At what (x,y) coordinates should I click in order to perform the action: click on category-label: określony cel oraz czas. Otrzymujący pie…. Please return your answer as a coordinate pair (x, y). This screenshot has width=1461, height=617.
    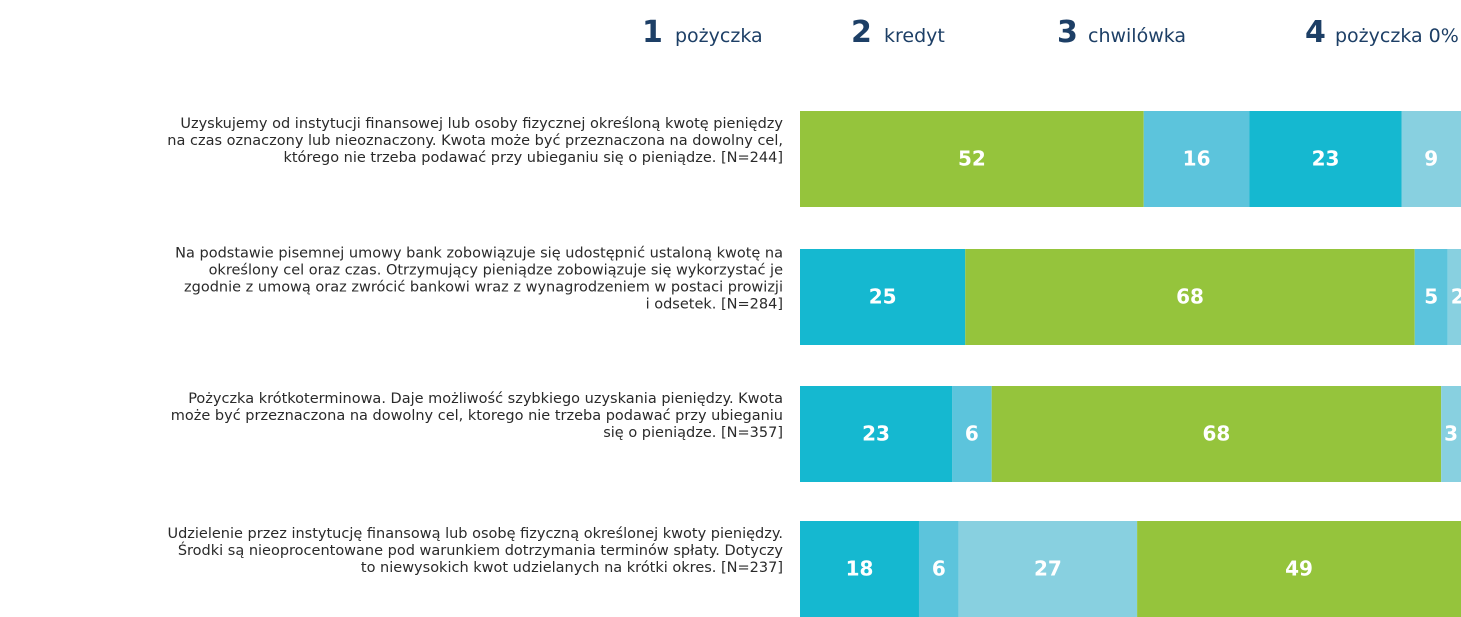
    Looking at the image, I should click on (496, 271).